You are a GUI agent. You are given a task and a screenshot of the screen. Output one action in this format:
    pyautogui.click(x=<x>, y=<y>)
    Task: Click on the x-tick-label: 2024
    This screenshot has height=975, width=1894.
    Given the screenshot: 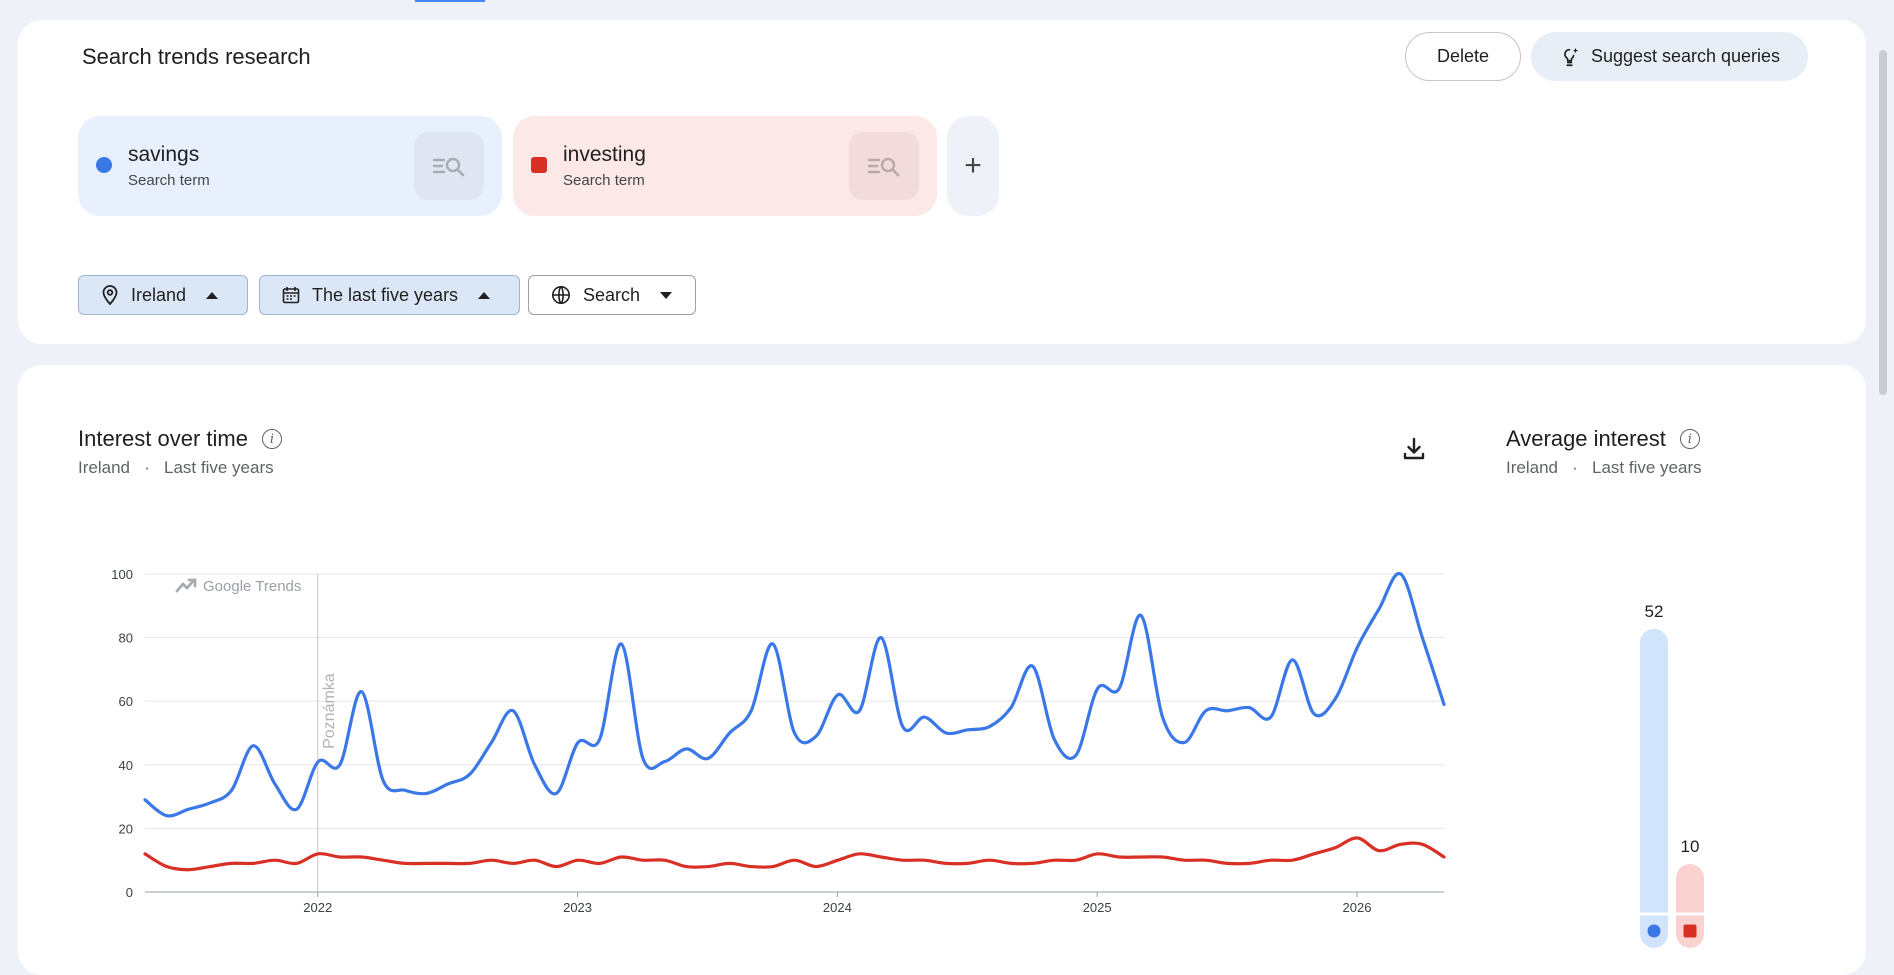 What is the action you would take?
    pyautogui.click(x=837, y=907)
    